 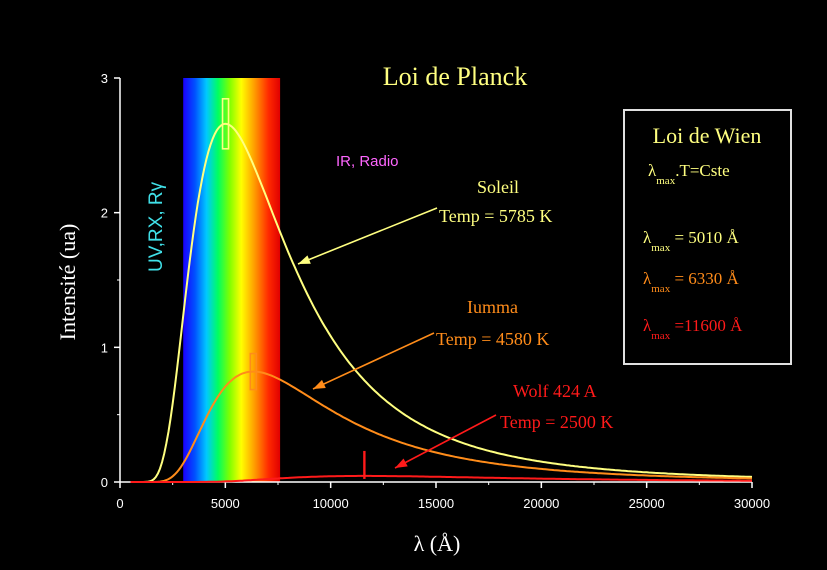 What do you see at coordinates (492, 339) in the screenshot?
I see `iumma-temp: Temp = 4580 K` at bounding box center [492, 339].